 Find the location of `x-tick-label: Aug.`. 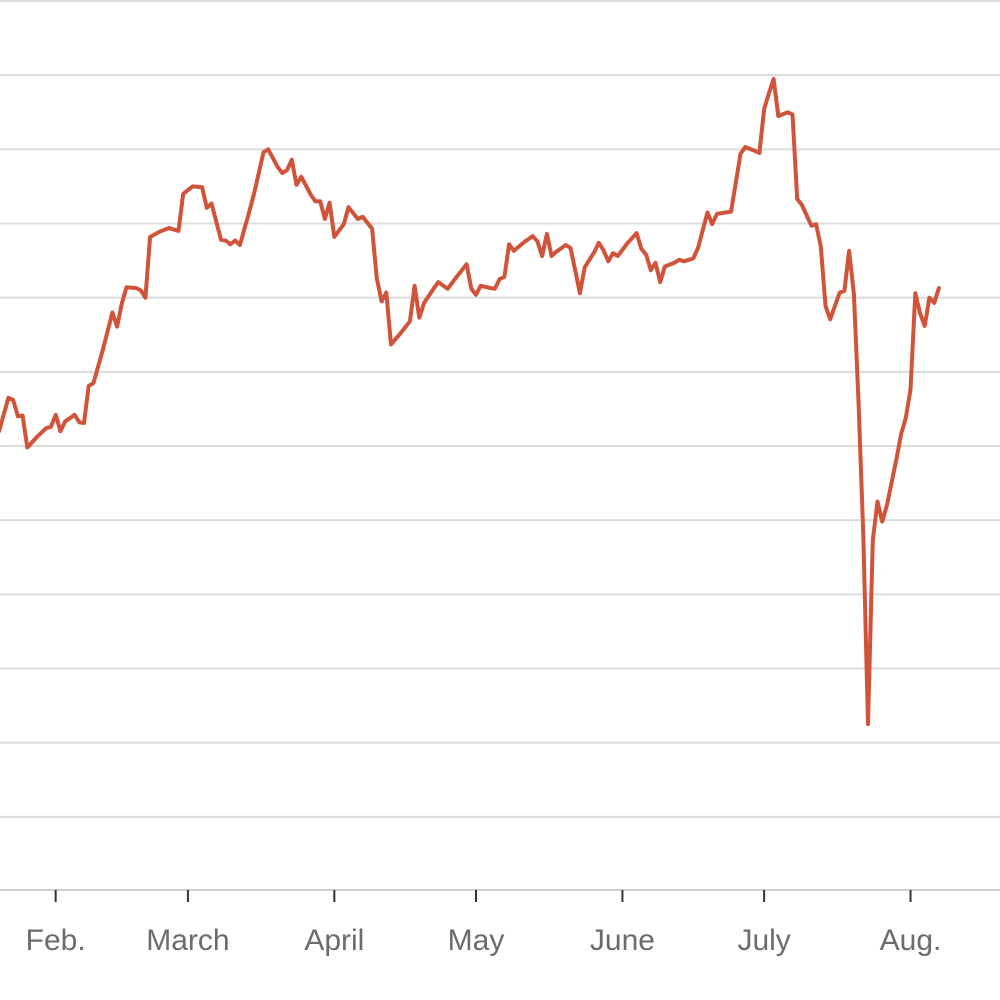

x-tick-label: Aug. is located at coordinates (911, 940).